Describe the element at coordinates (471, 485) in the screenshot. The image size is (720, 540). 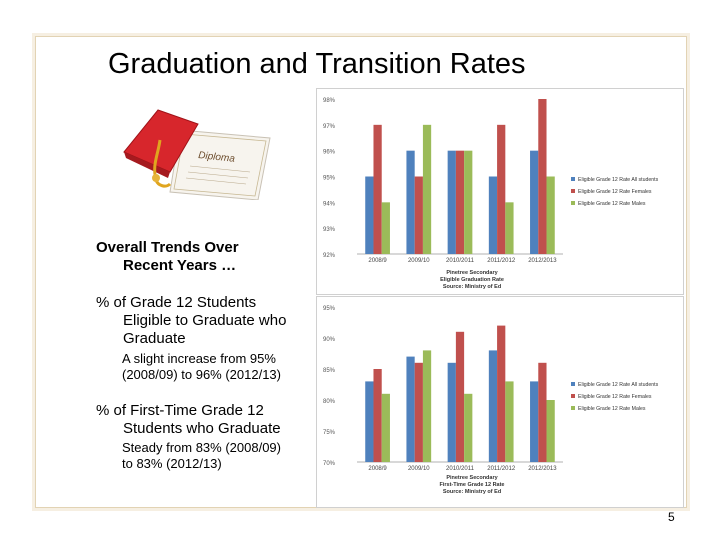
I see `chart-title-line: First-Time Grade 12 Rate` at that location.